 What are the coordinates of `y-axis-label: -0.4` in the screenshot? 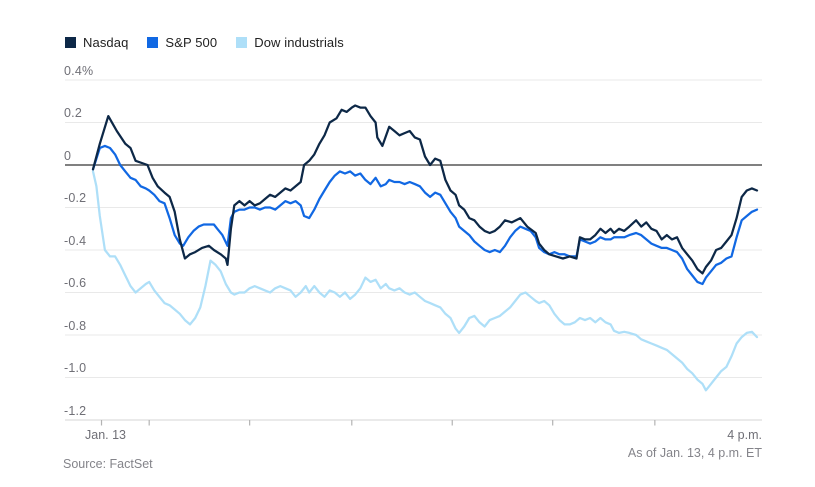 It's located at (75, 240).